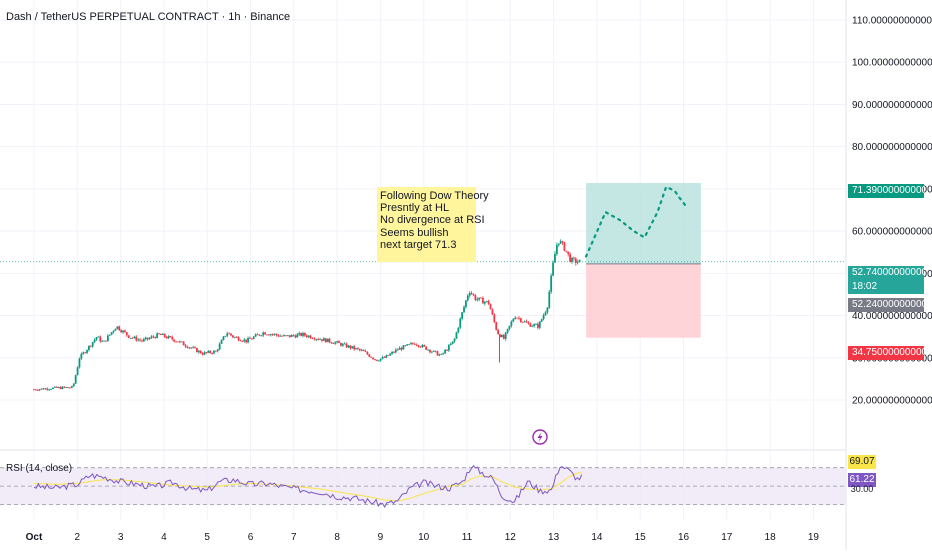 The width and height of the screenshot is (932, 555). What do you see at coordinates (892, 63) in the screenshot?
I see `y-tick-label: 100.0000000000000` at bounding box center [892, 63].